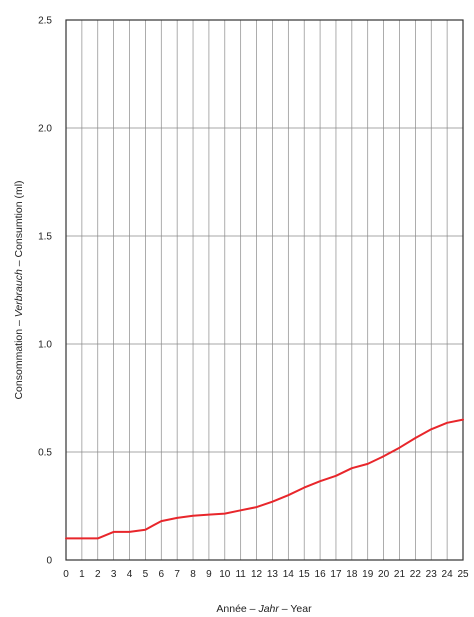 The height and width of the screenshot is (617, 474). Describe the element at coordinates (384, 574) in the screenshot. I see `x-tick-label: 20` at that location.